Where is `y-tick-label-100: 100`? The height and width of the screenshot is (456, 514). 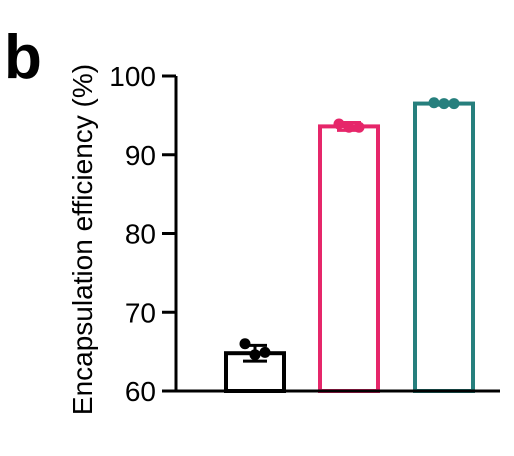
y-tick-label-100: 100 is located at coordinates (132, 76).